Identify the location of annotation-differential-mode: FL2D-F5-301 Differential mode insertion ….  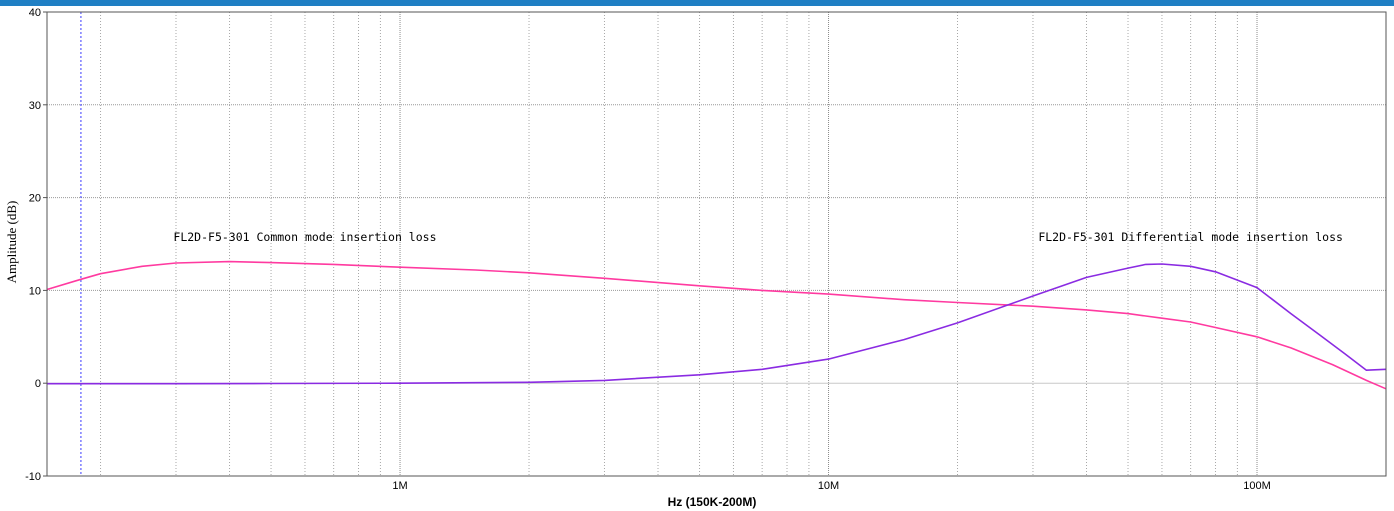
(1190, 237).